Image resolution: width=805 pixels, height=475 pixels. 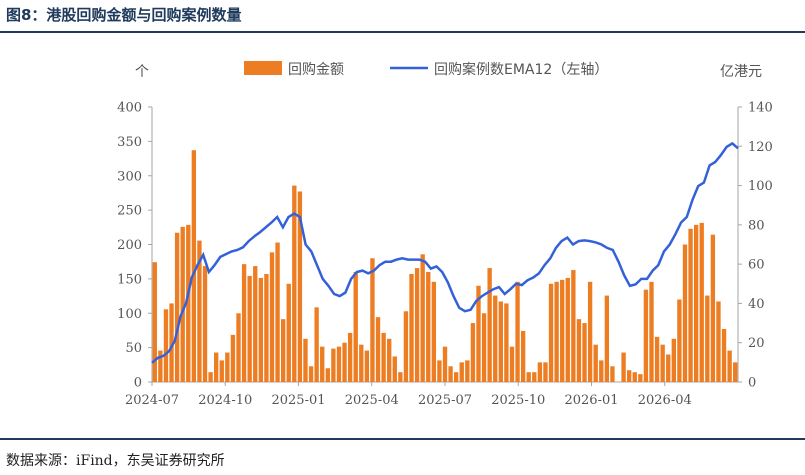 I want to click on left-tick-label: 400, so click(x=129, y=108).